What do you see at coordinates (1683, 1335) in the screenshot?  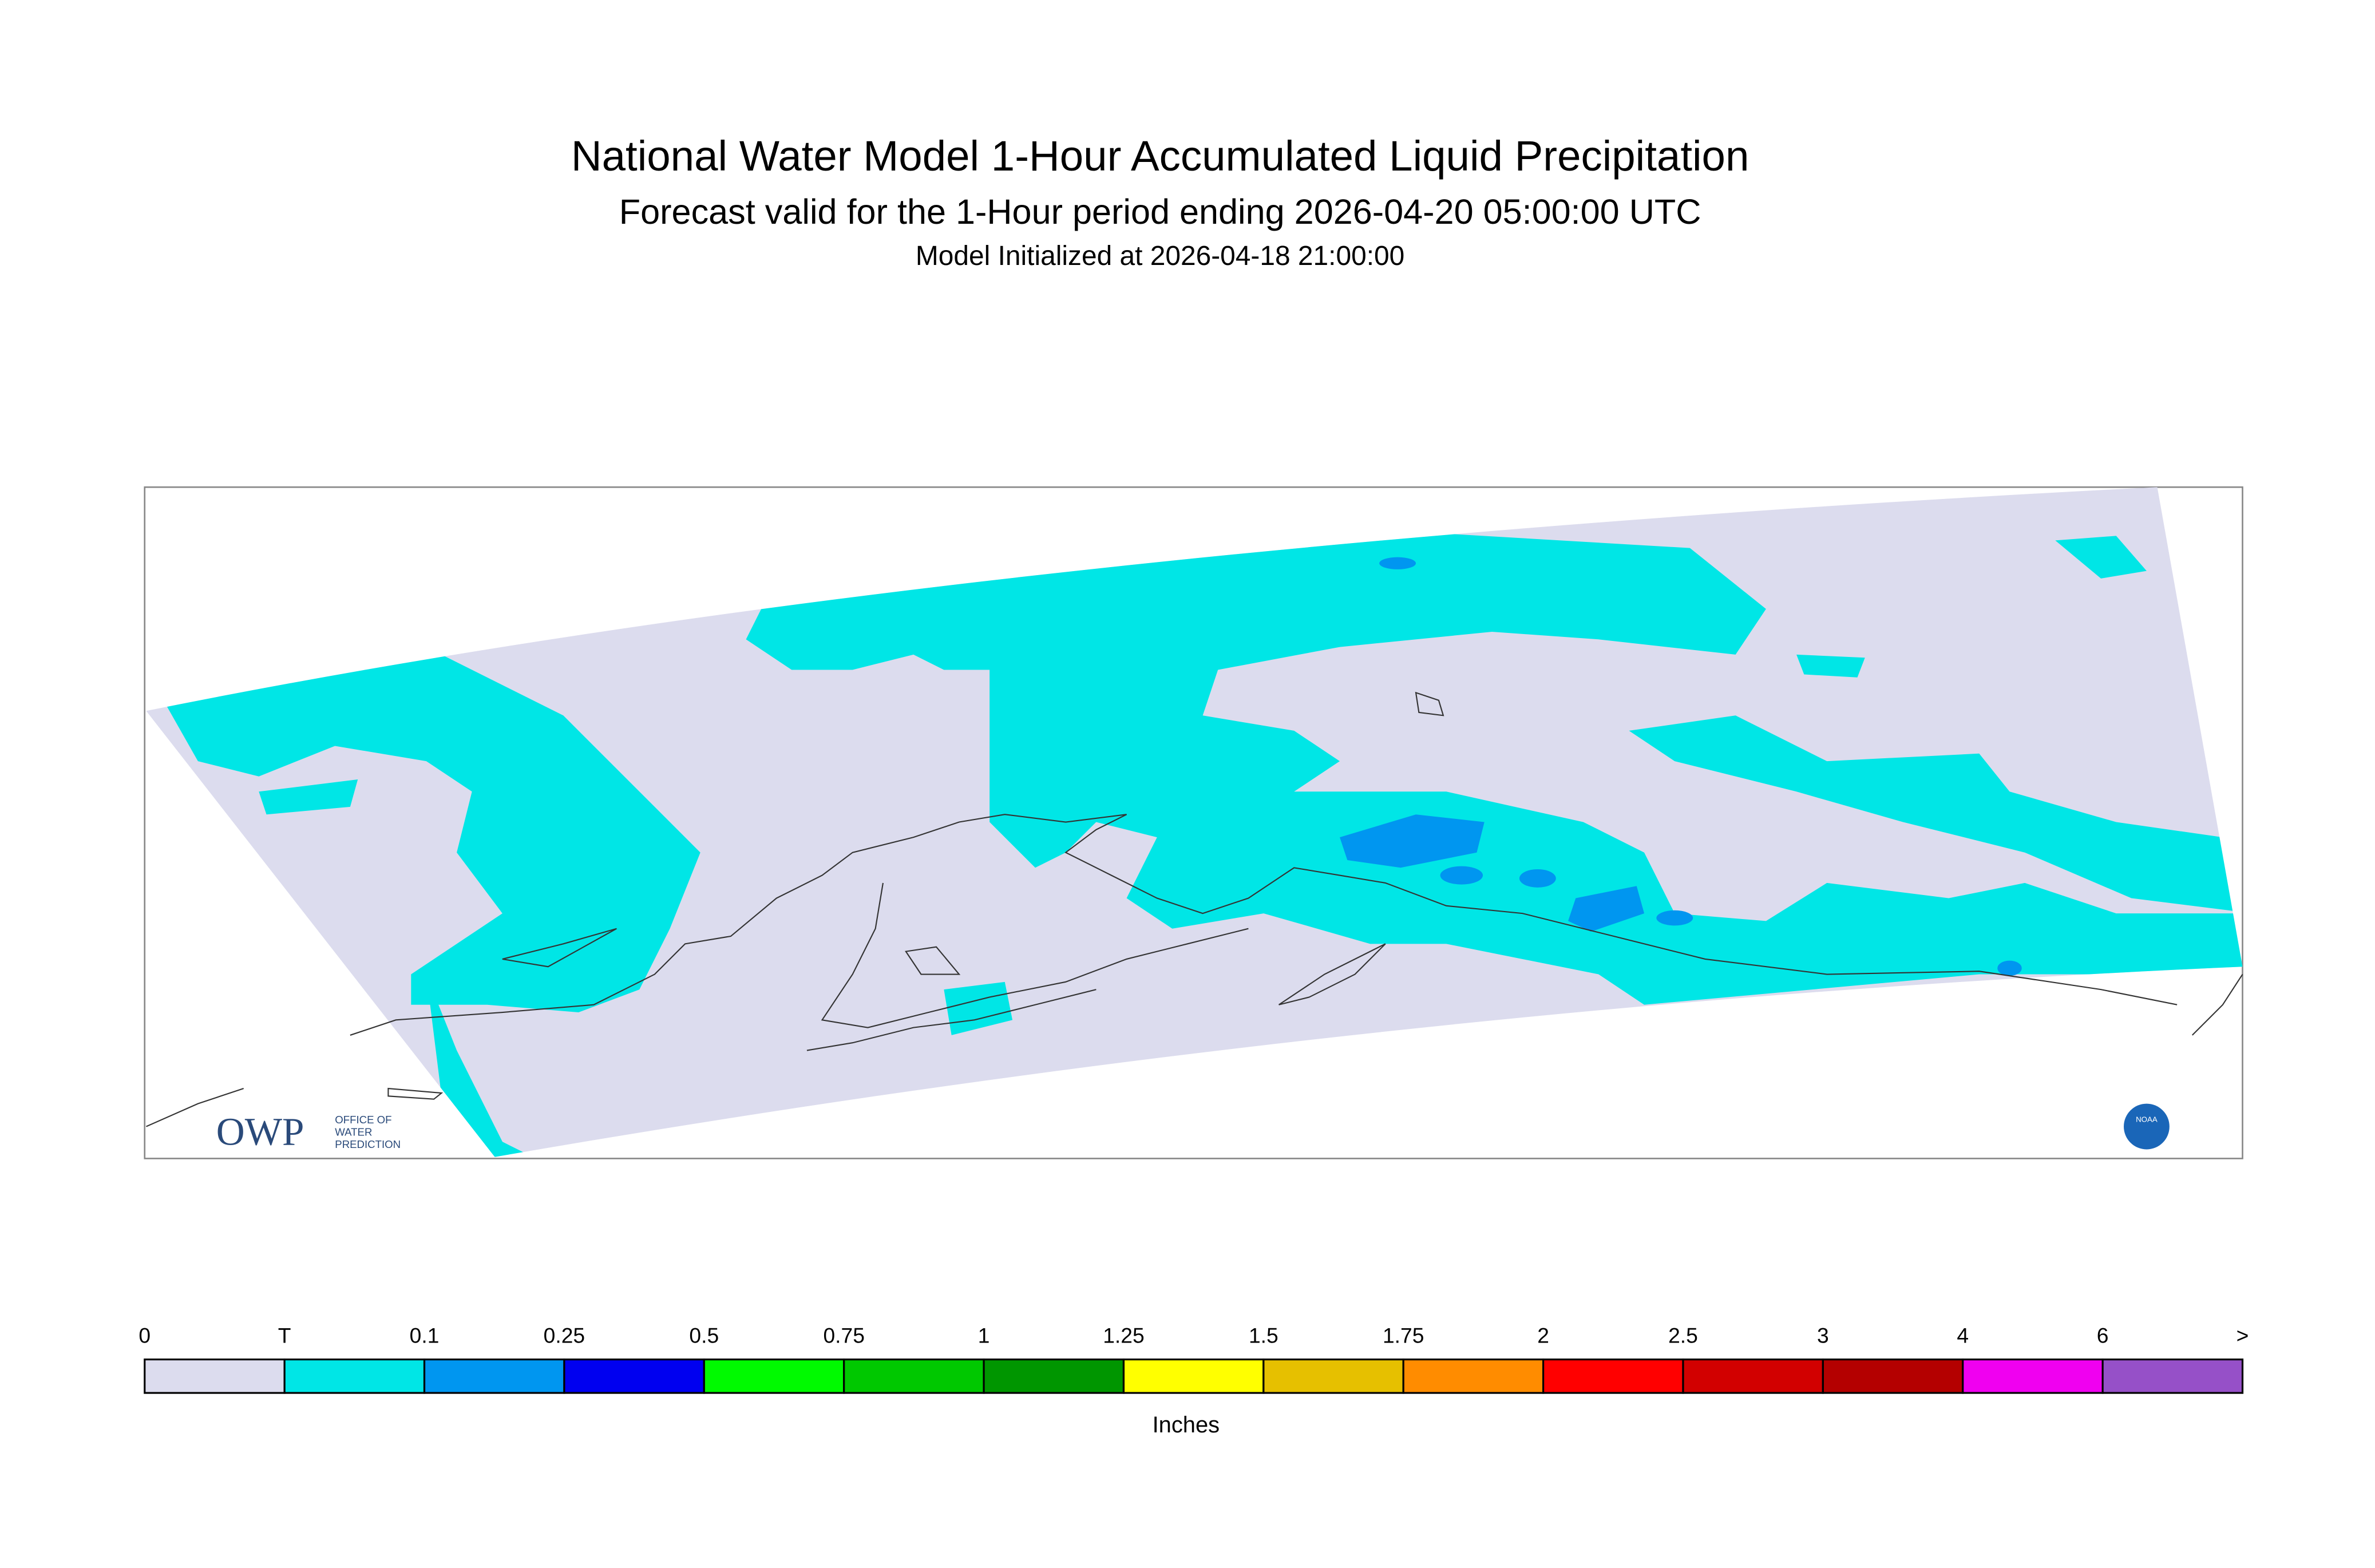 I see `legend-label: 2.5` at bounding box center [1683, 1335].